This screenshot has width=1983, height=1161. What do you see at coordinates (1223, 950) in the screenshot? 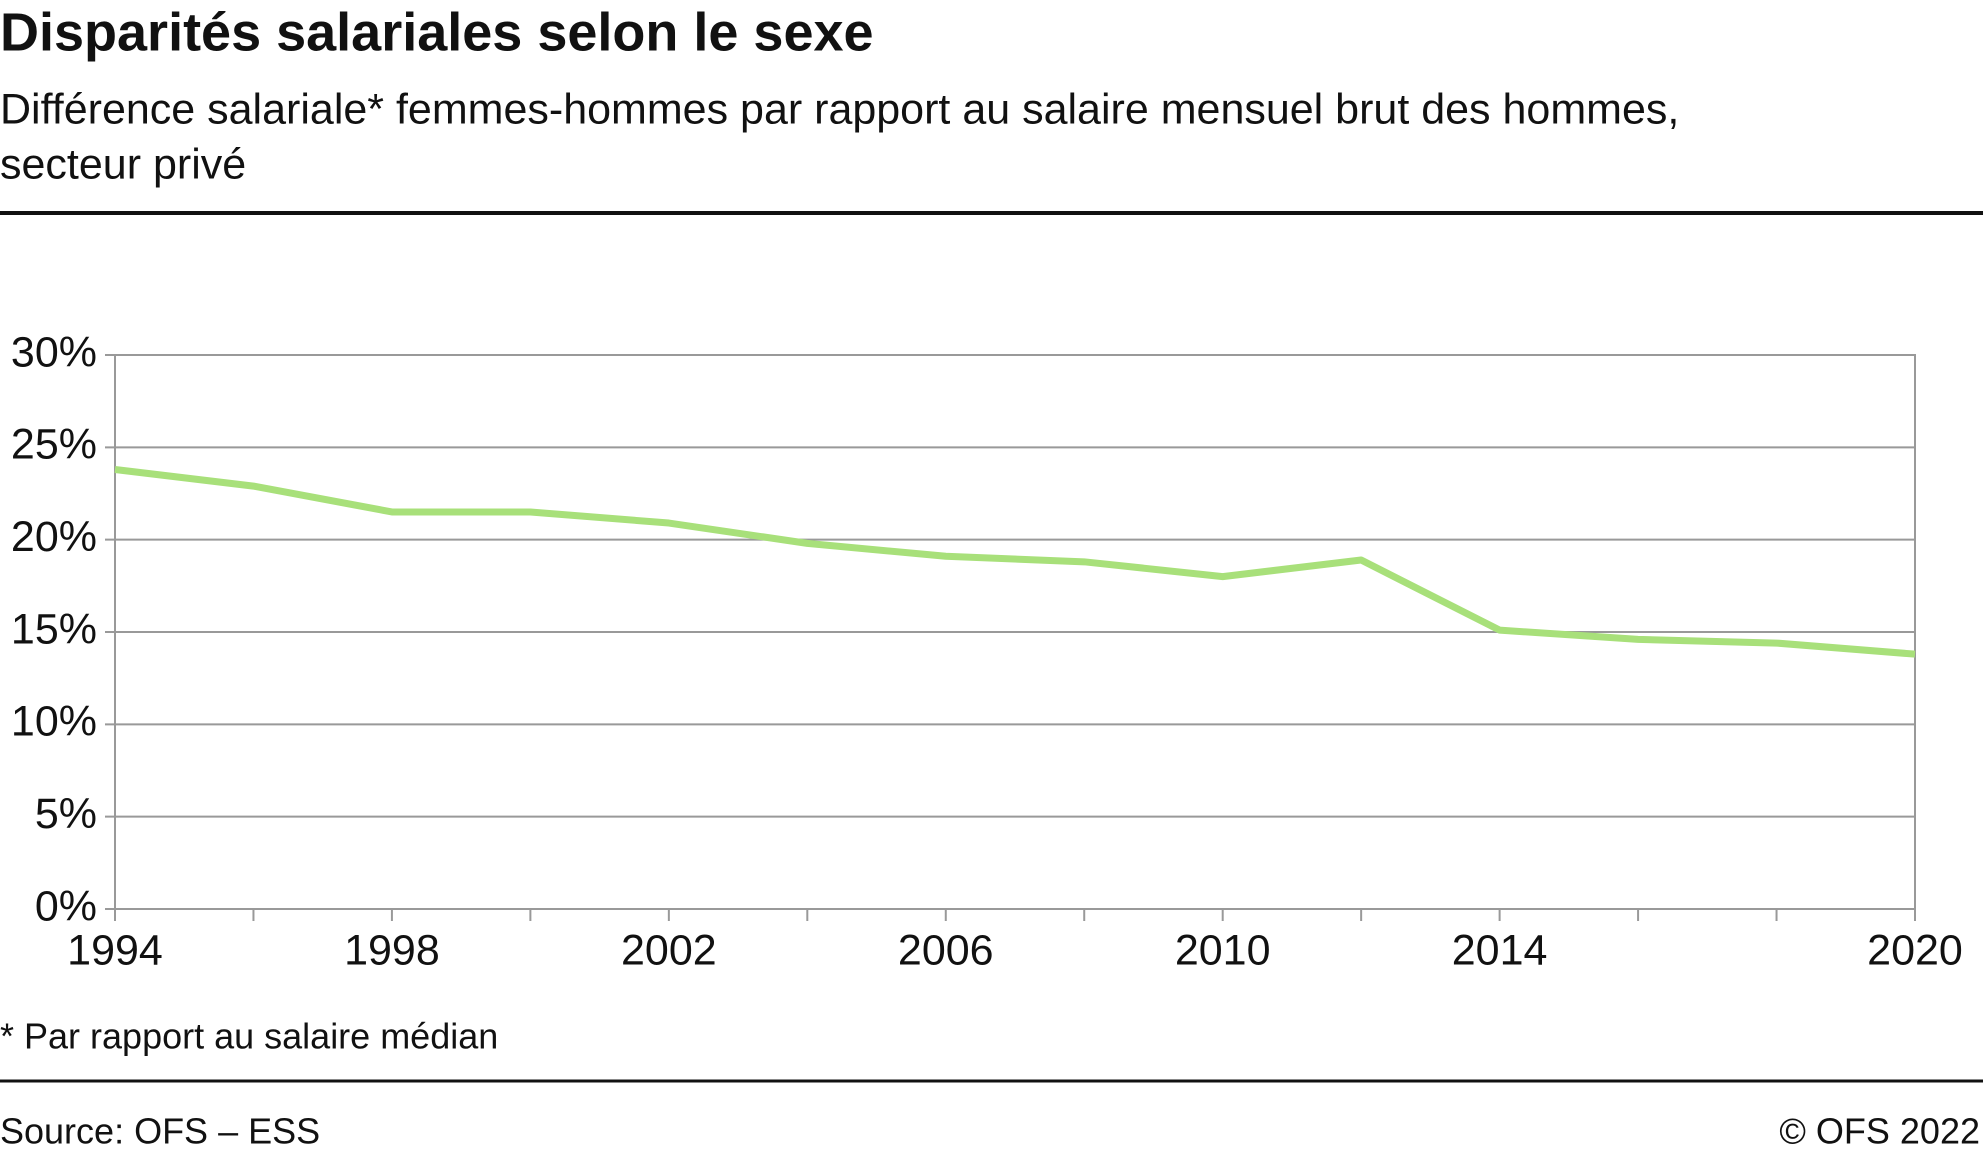
I see `x-tick-label: 2010` at bounding box center [1223, 950].